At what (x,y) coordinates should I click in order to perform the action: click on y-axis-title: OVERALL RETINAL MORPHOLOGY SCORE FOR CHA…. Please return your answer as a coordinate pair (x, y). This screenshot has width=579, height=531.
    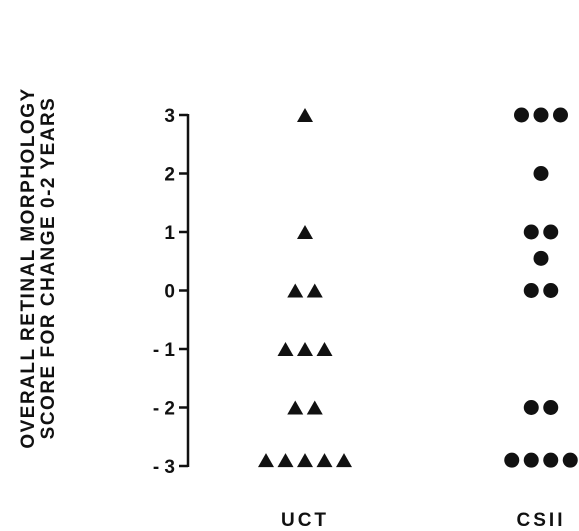
    Looking at the image, I should click on (38, 267).